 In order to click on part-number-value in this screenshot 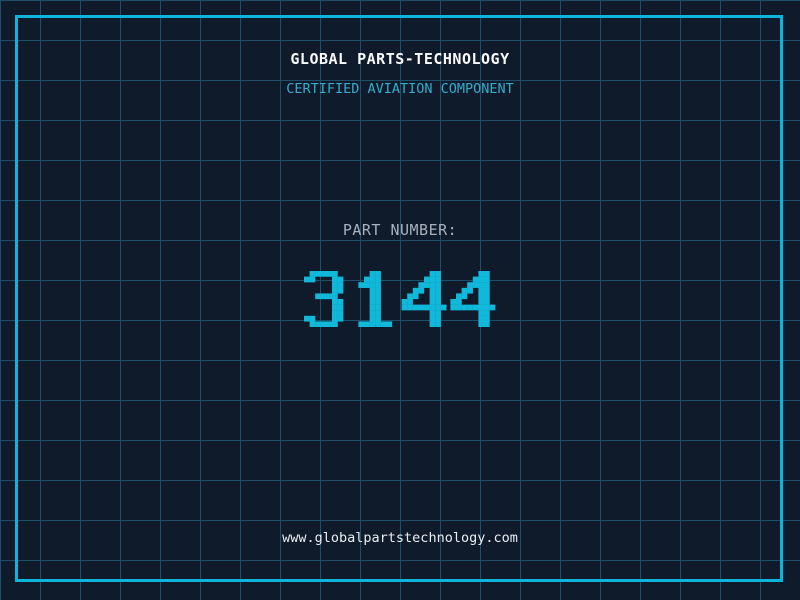, I will do `click(400, 301)`.